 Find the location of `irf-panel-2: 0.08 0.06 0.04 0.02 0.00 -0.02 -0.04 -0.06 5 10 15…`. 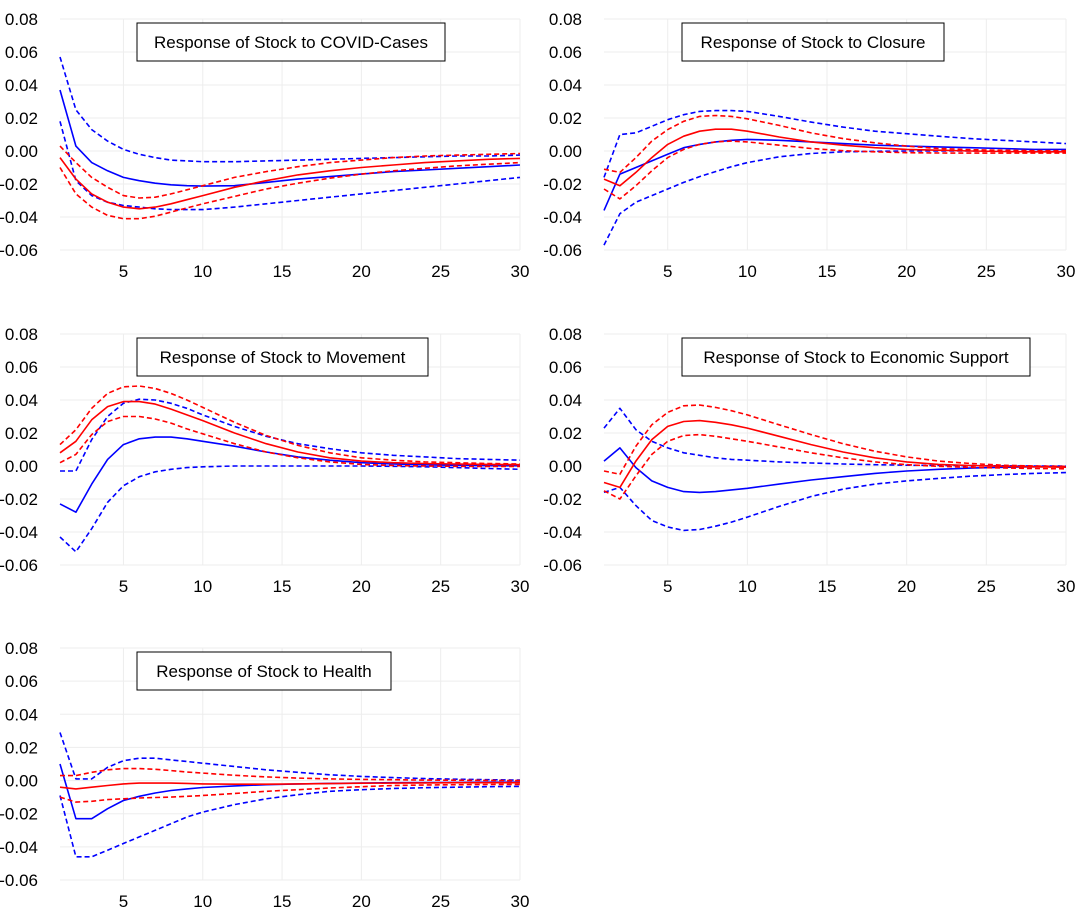

irf-panel-2: 0.08 0.06 0.04 0.02 0.00 -0.02 -0.04 -0.06 5 10 15… is located at coordinates (809, 145).